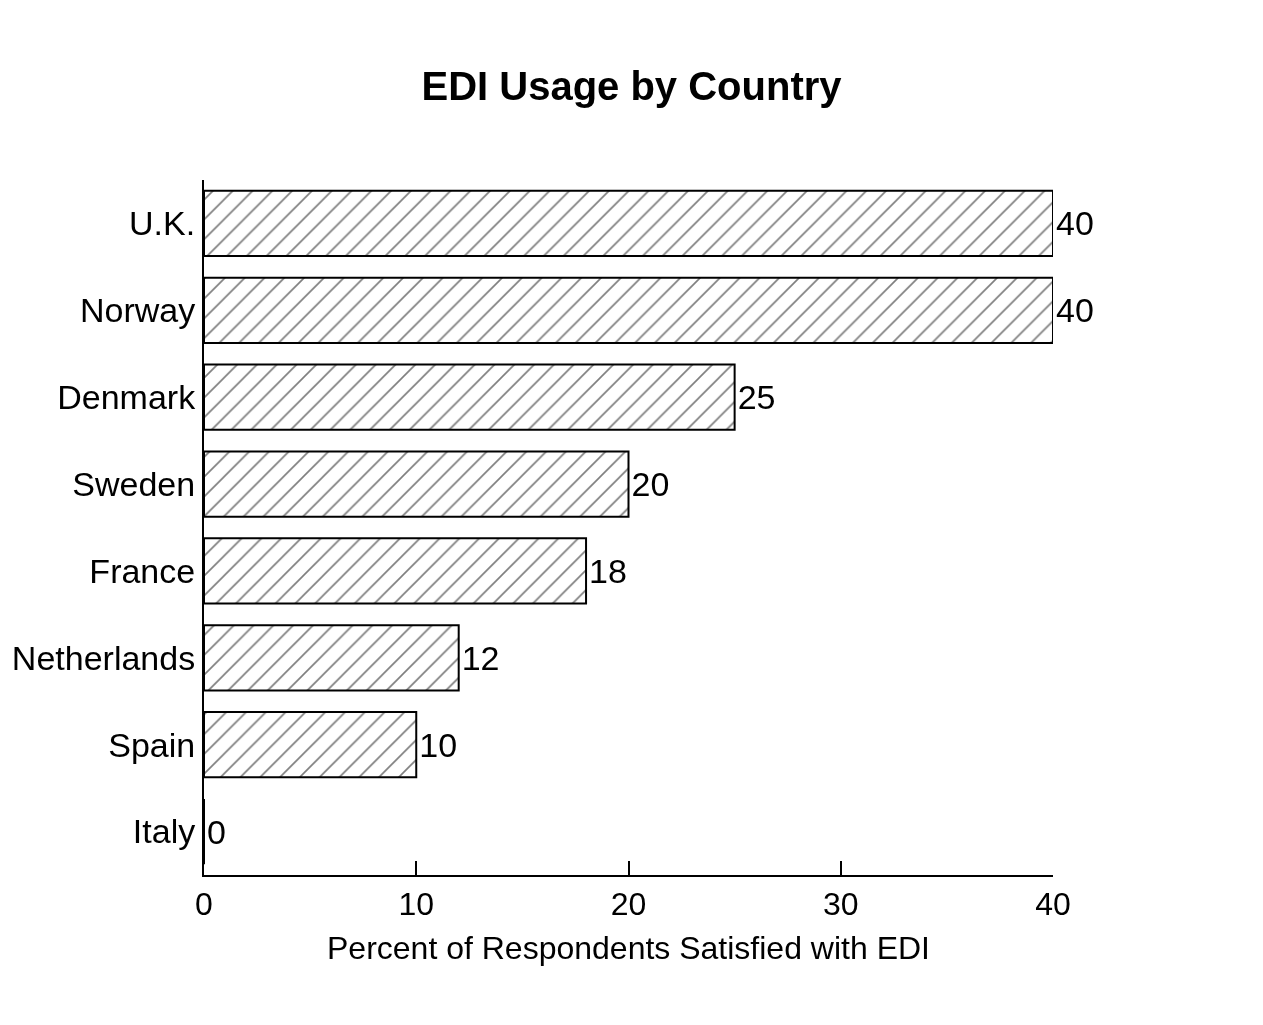 This screenshot has height=1025, width=1263. What do you see at coordinates (127, 397) in the screenshot?
I see `y-tick-label: Denmark` at bounding box center [127, 397].